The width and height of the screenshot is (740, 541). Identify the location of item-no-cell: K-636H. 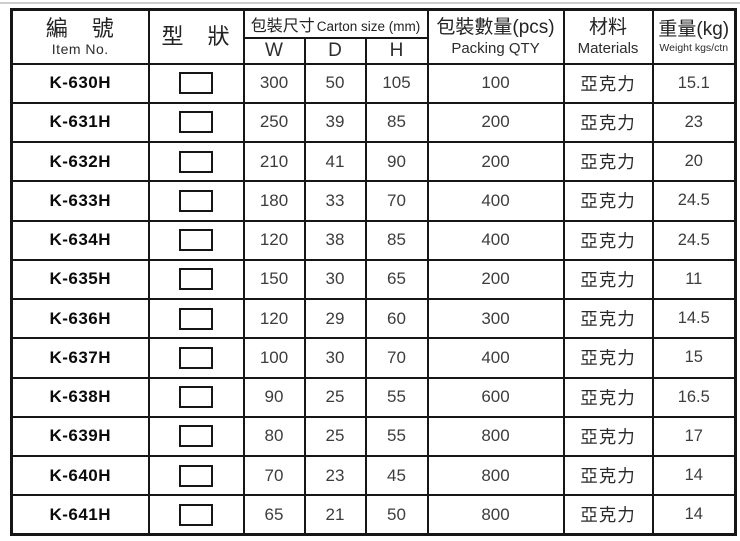
(80, 318).